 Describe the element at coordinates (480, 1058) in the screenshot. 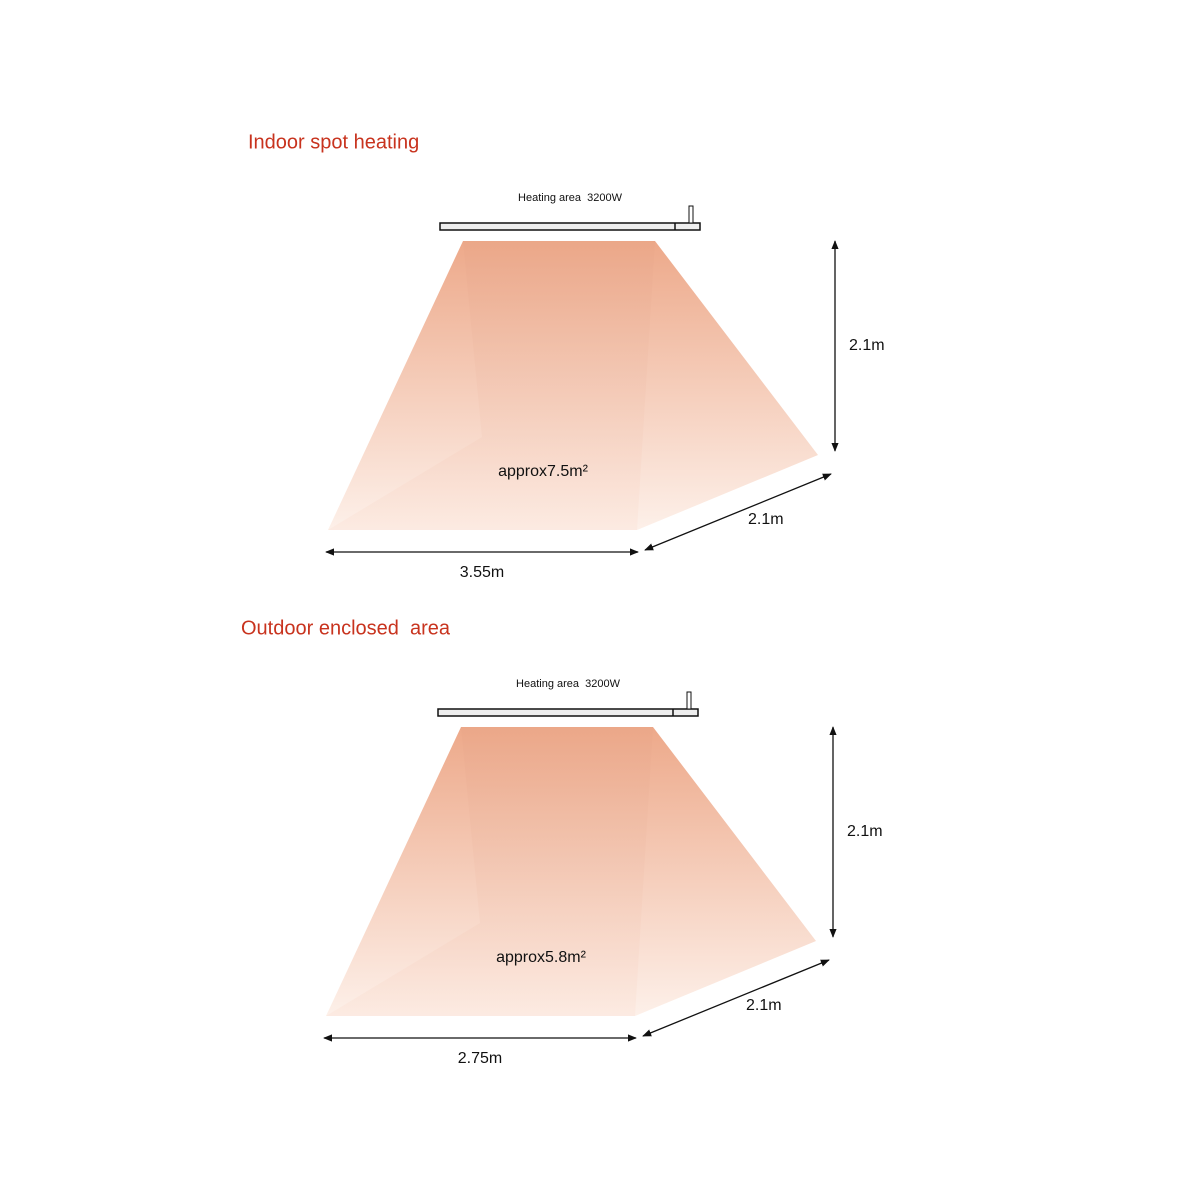

I see `width-label: 2.75m` at that location.